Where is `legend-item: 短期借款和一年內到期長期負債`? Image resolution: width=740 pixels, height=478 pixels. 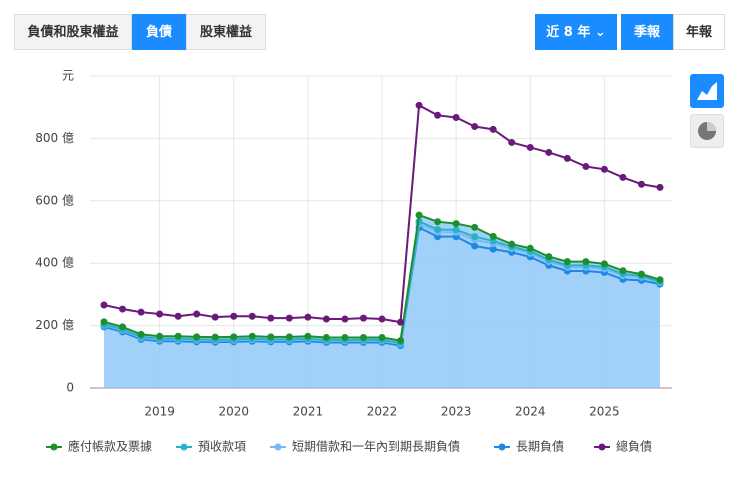
legend-item: 短期借款和一年內到期長期負債 is located at coordinates (365, 446).